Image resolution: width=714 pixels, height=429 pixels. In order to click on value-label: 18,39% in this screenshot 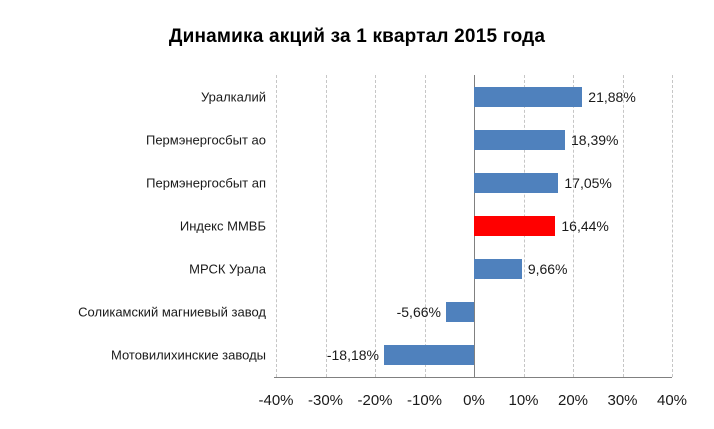, I will do `click(595, 139)`.